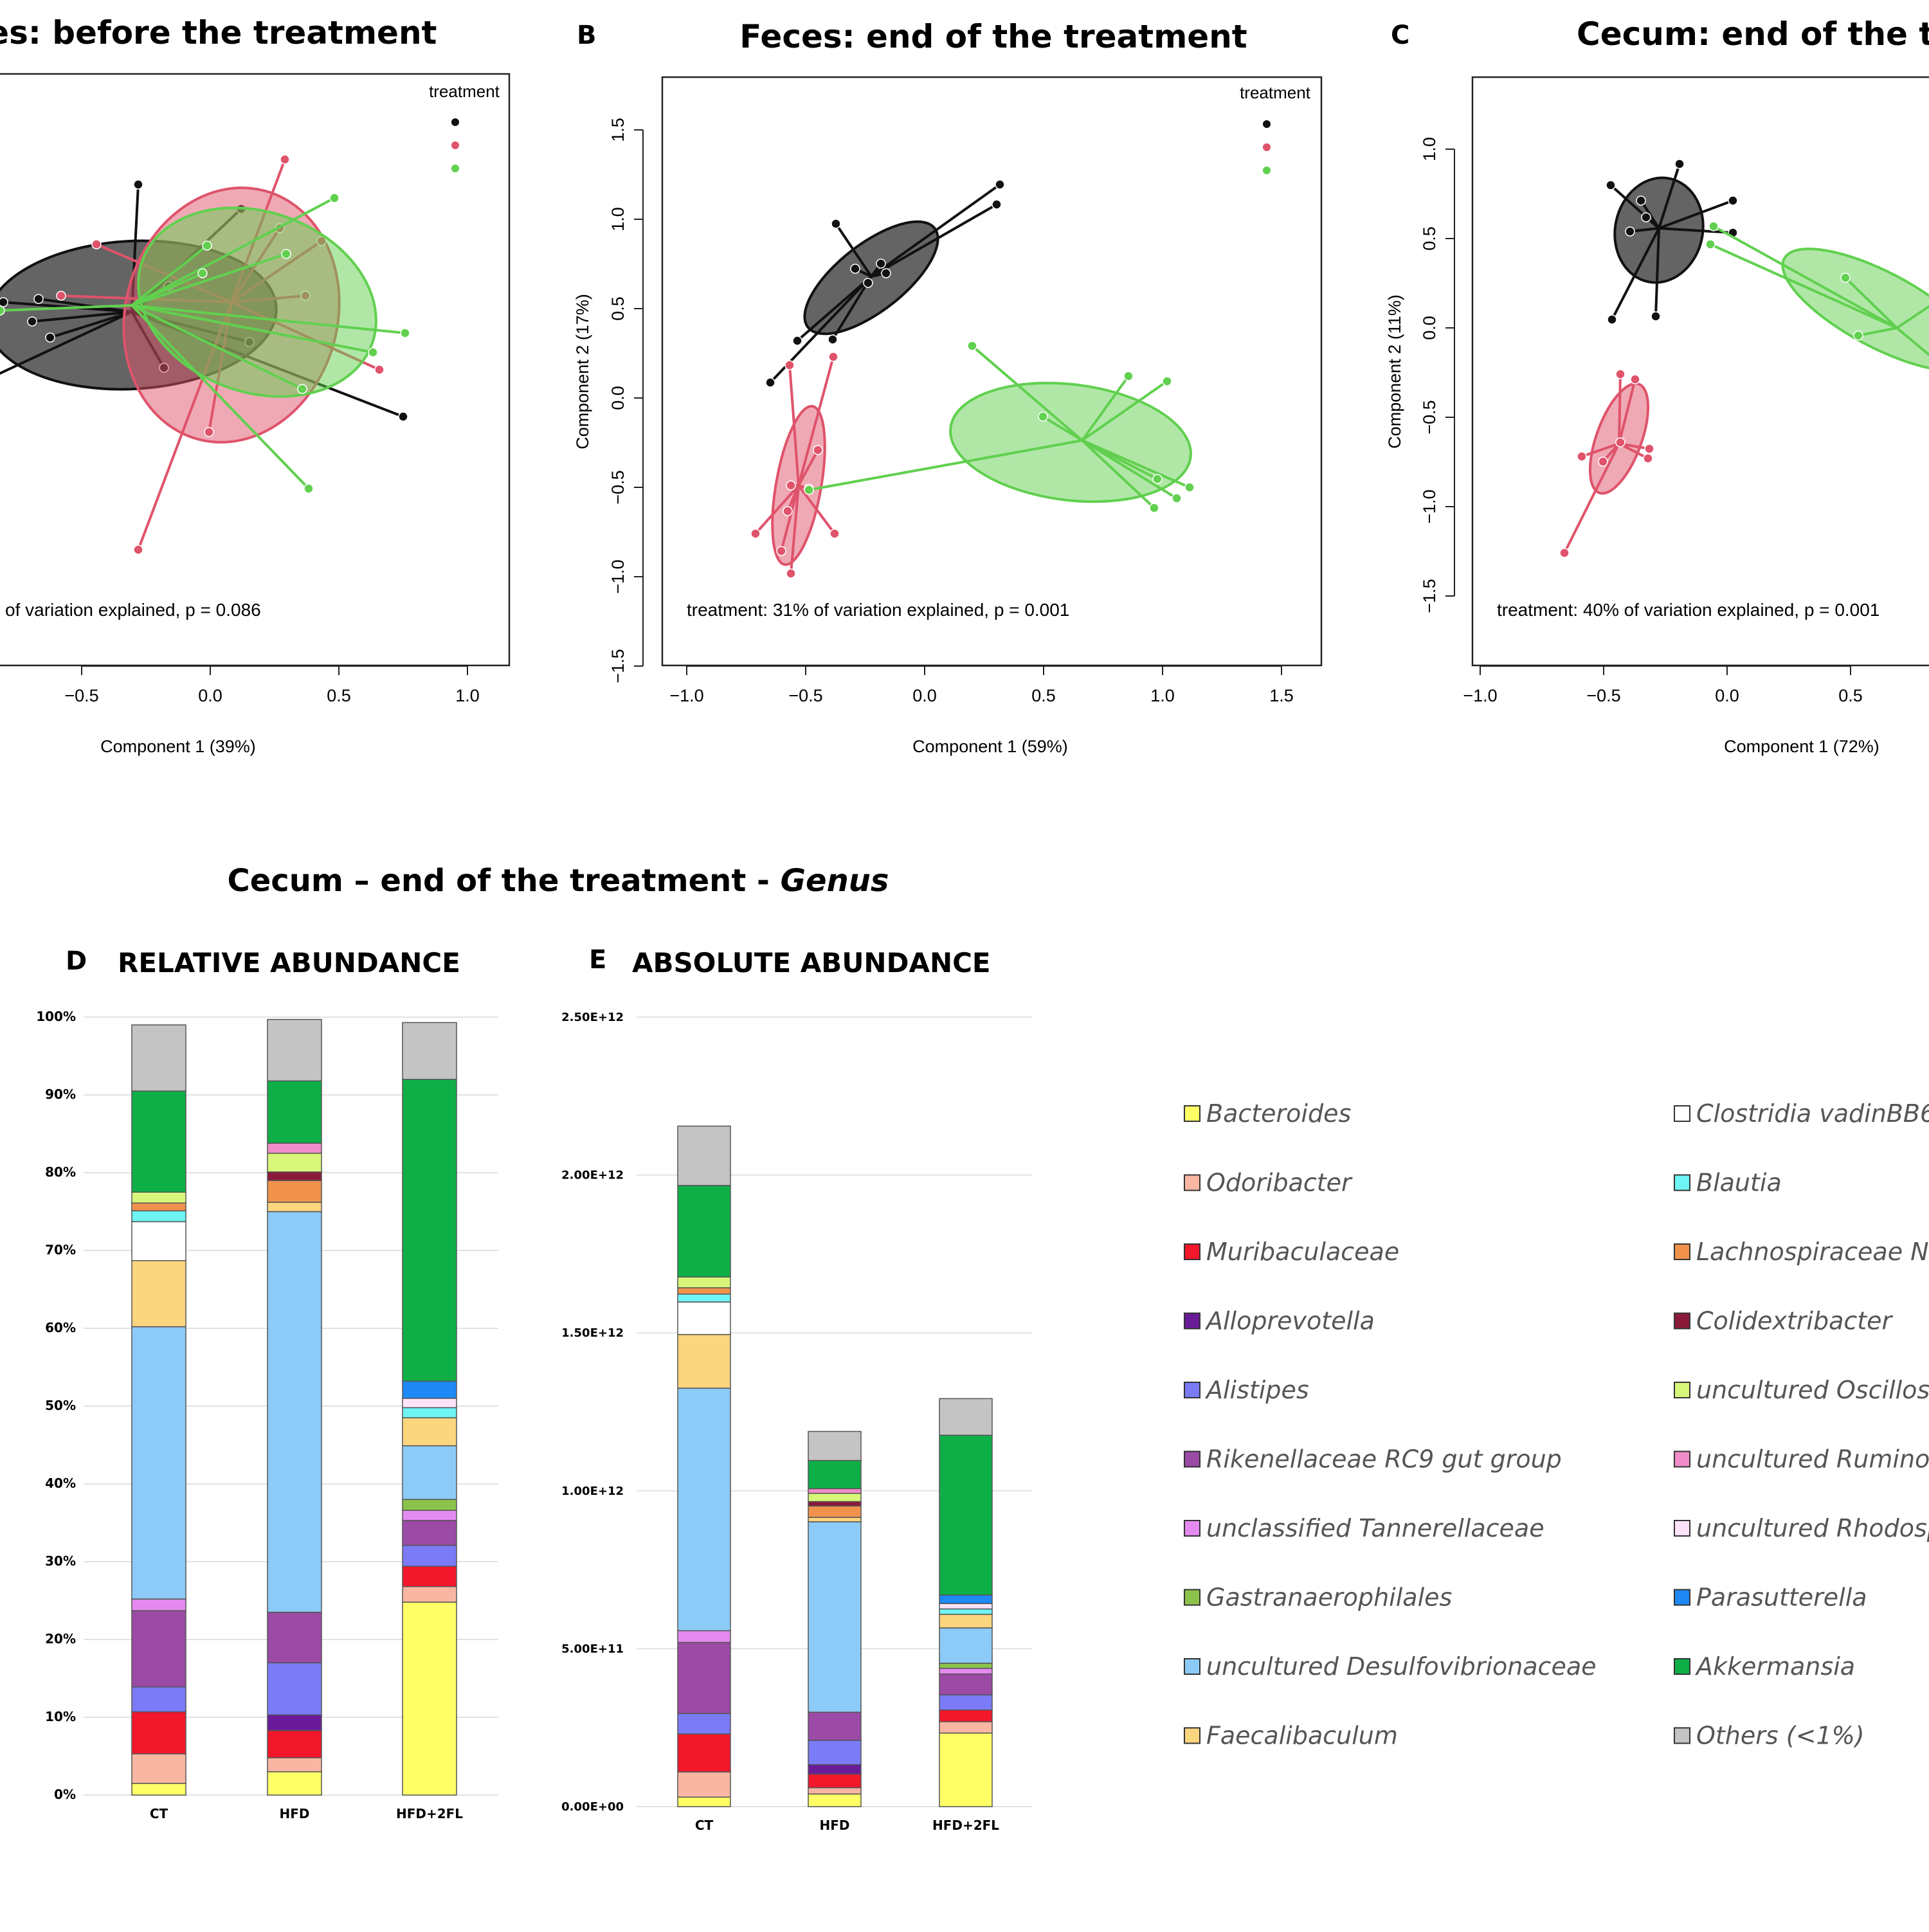  I want to click on legend-label: Rikenellaceae RC9 gut group, so click(1384, 1459).